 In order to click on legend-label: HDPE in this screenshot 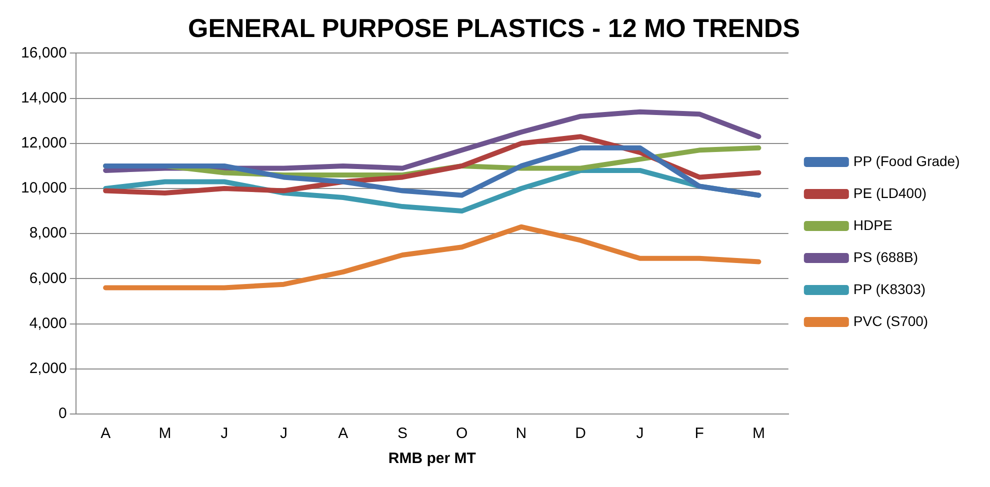, I will do `click(872, 224)`.